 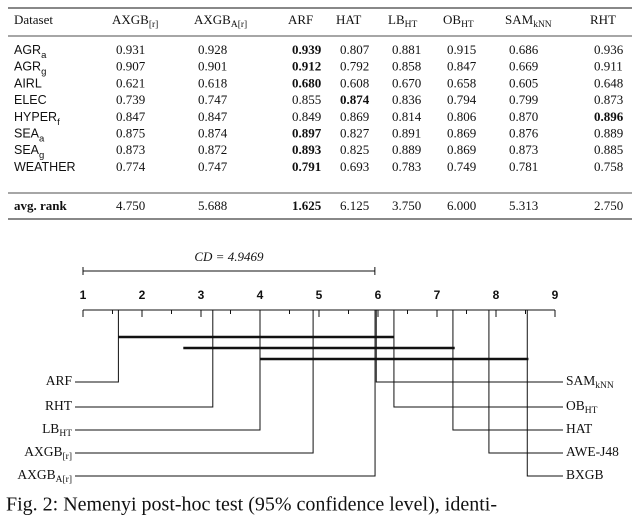 I want to click on tick-label: 5, so click(x=319, y=295).